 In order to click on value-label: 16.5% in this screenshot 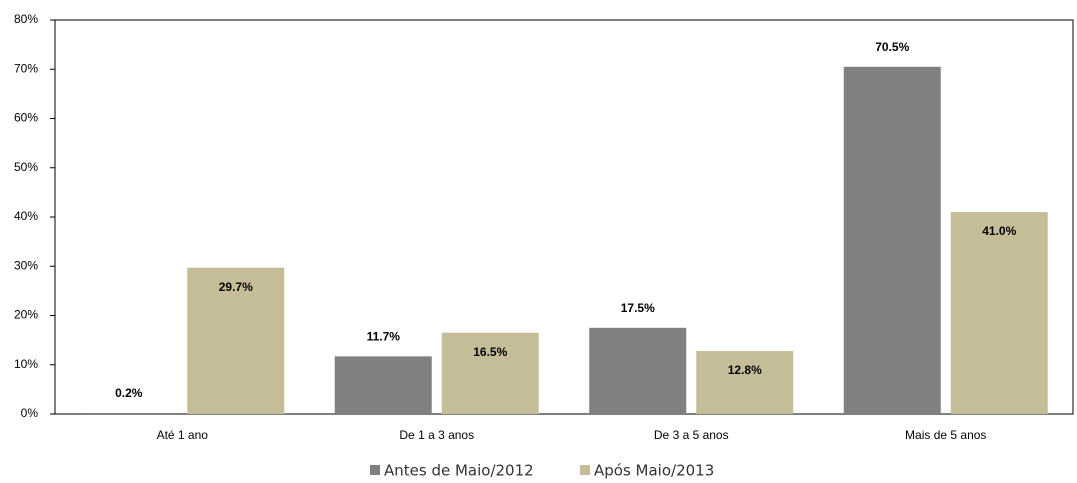, I will do `click(490, 352)`.